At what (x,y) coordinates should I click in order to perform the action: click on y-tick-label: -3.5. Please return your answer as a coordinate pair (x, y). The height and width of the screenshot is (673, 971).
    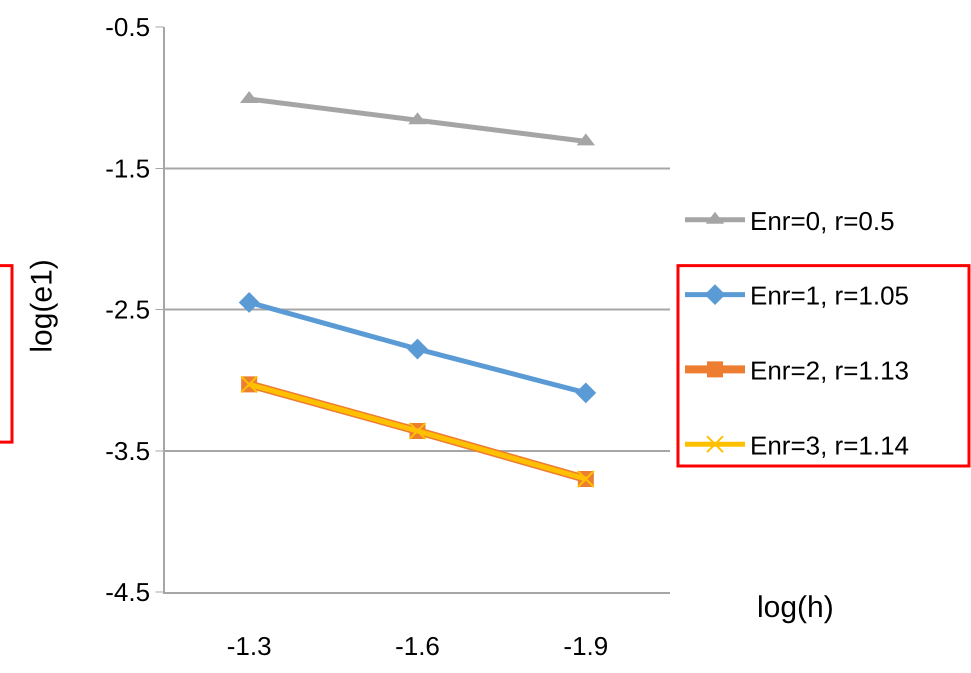
    Looking at the image, I should click on (127, 451).